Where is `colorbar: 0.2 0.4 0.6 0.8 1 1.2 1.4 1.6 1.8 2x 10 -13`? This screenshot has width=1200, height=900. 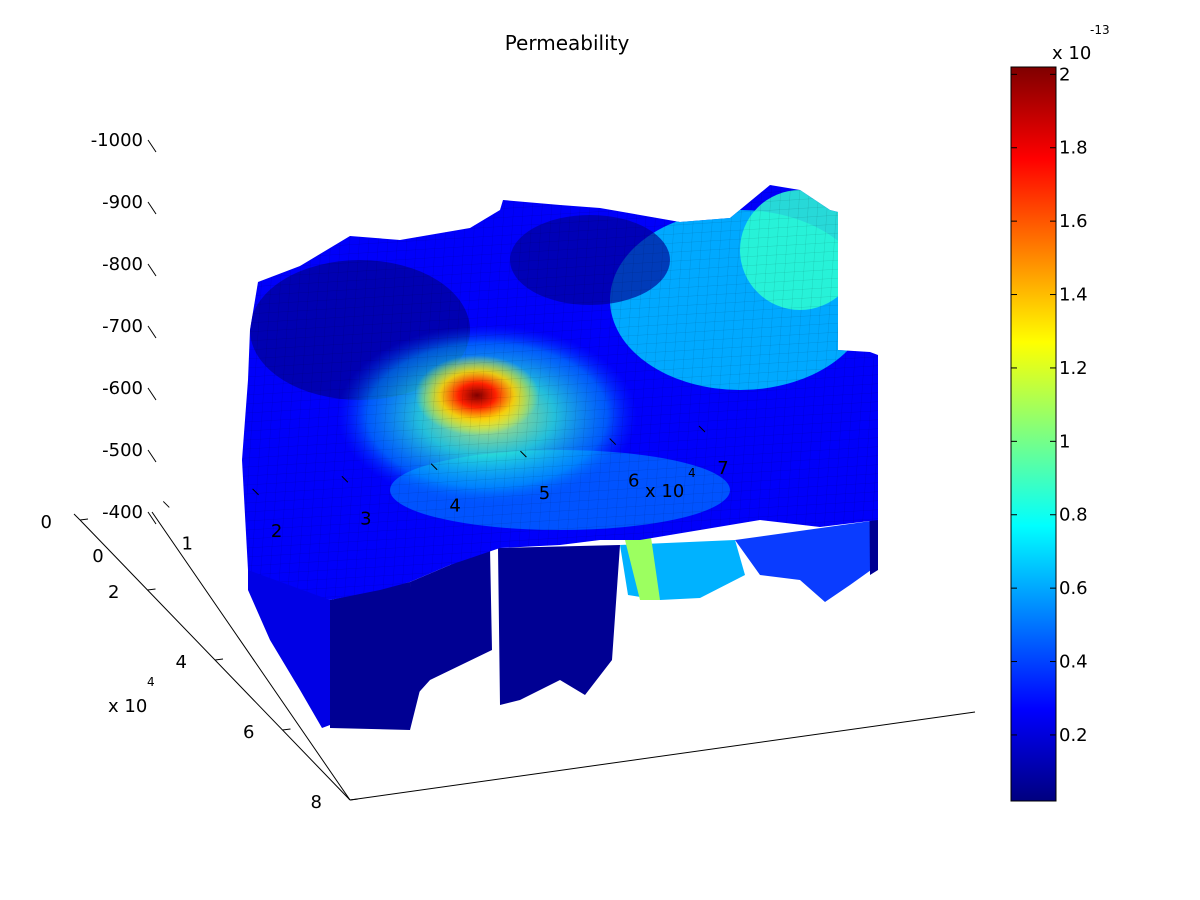
colorbar: 0.2 0.4 0.6 0.8 1 1.2 1.4 1.6 1.8 2x 10 -13 is located at coordinates (1060, 412).